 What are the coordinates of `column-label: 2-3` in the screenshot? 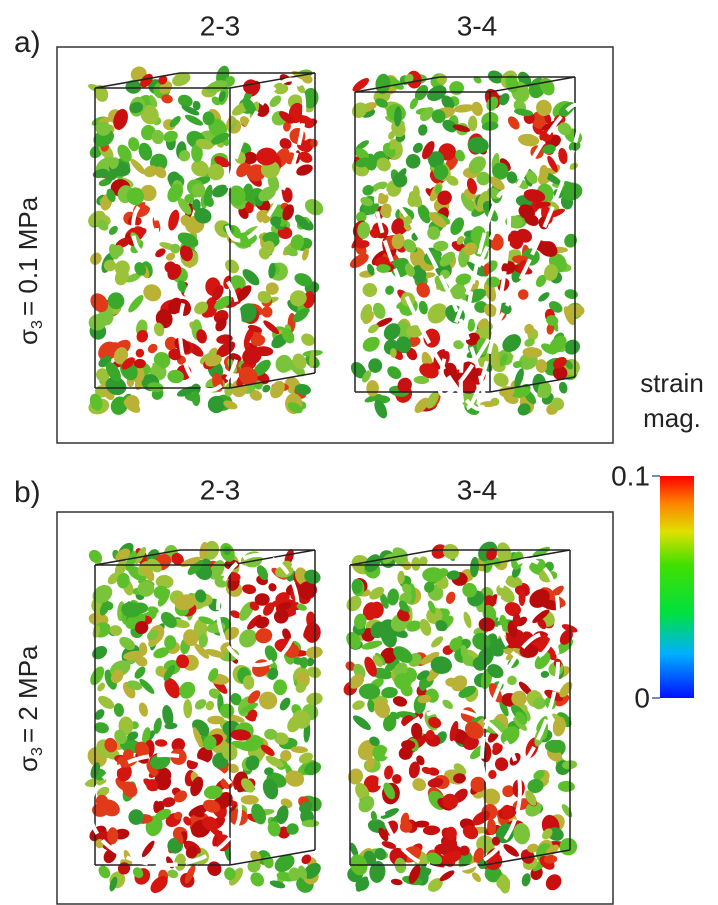 It's located at (220, 25).